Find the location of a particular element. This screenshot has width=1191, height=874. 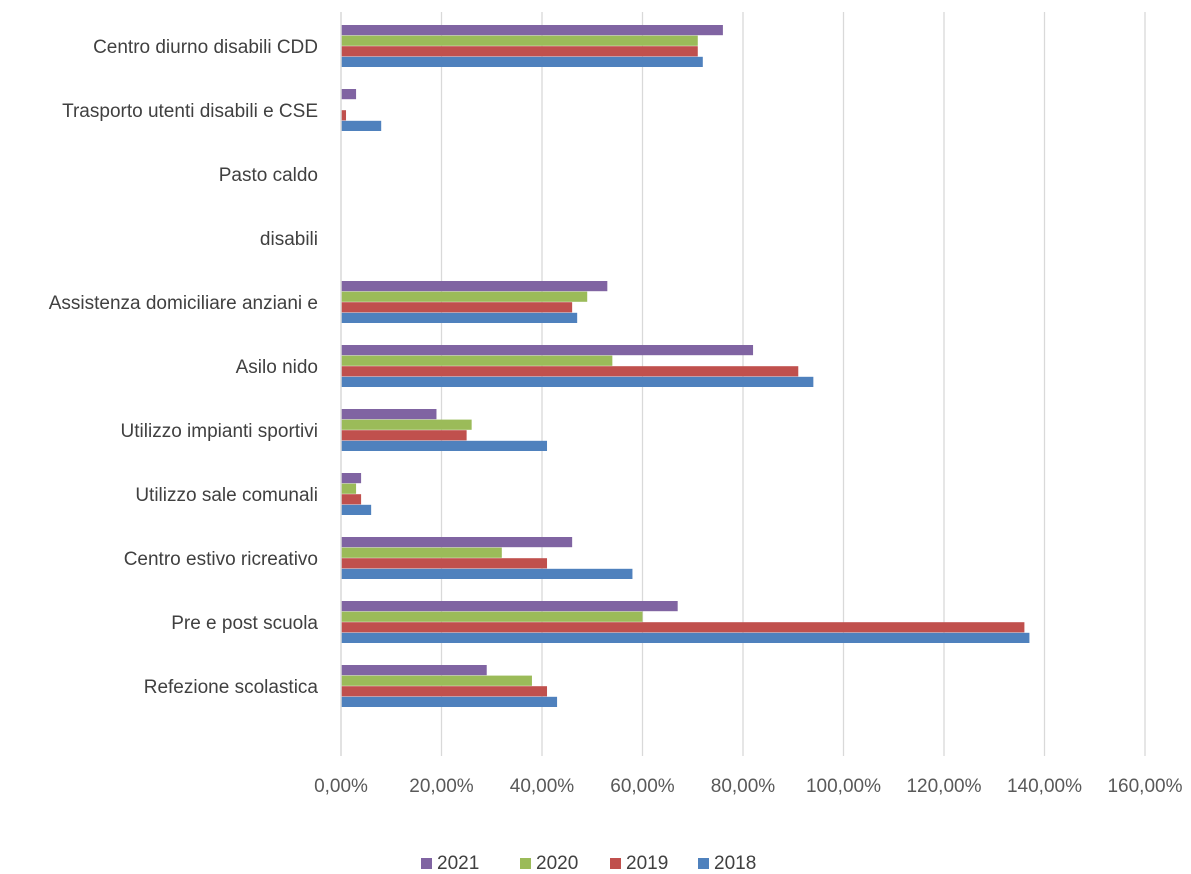

legend-label-2021: 2021 is located at coordinates (458, 863).